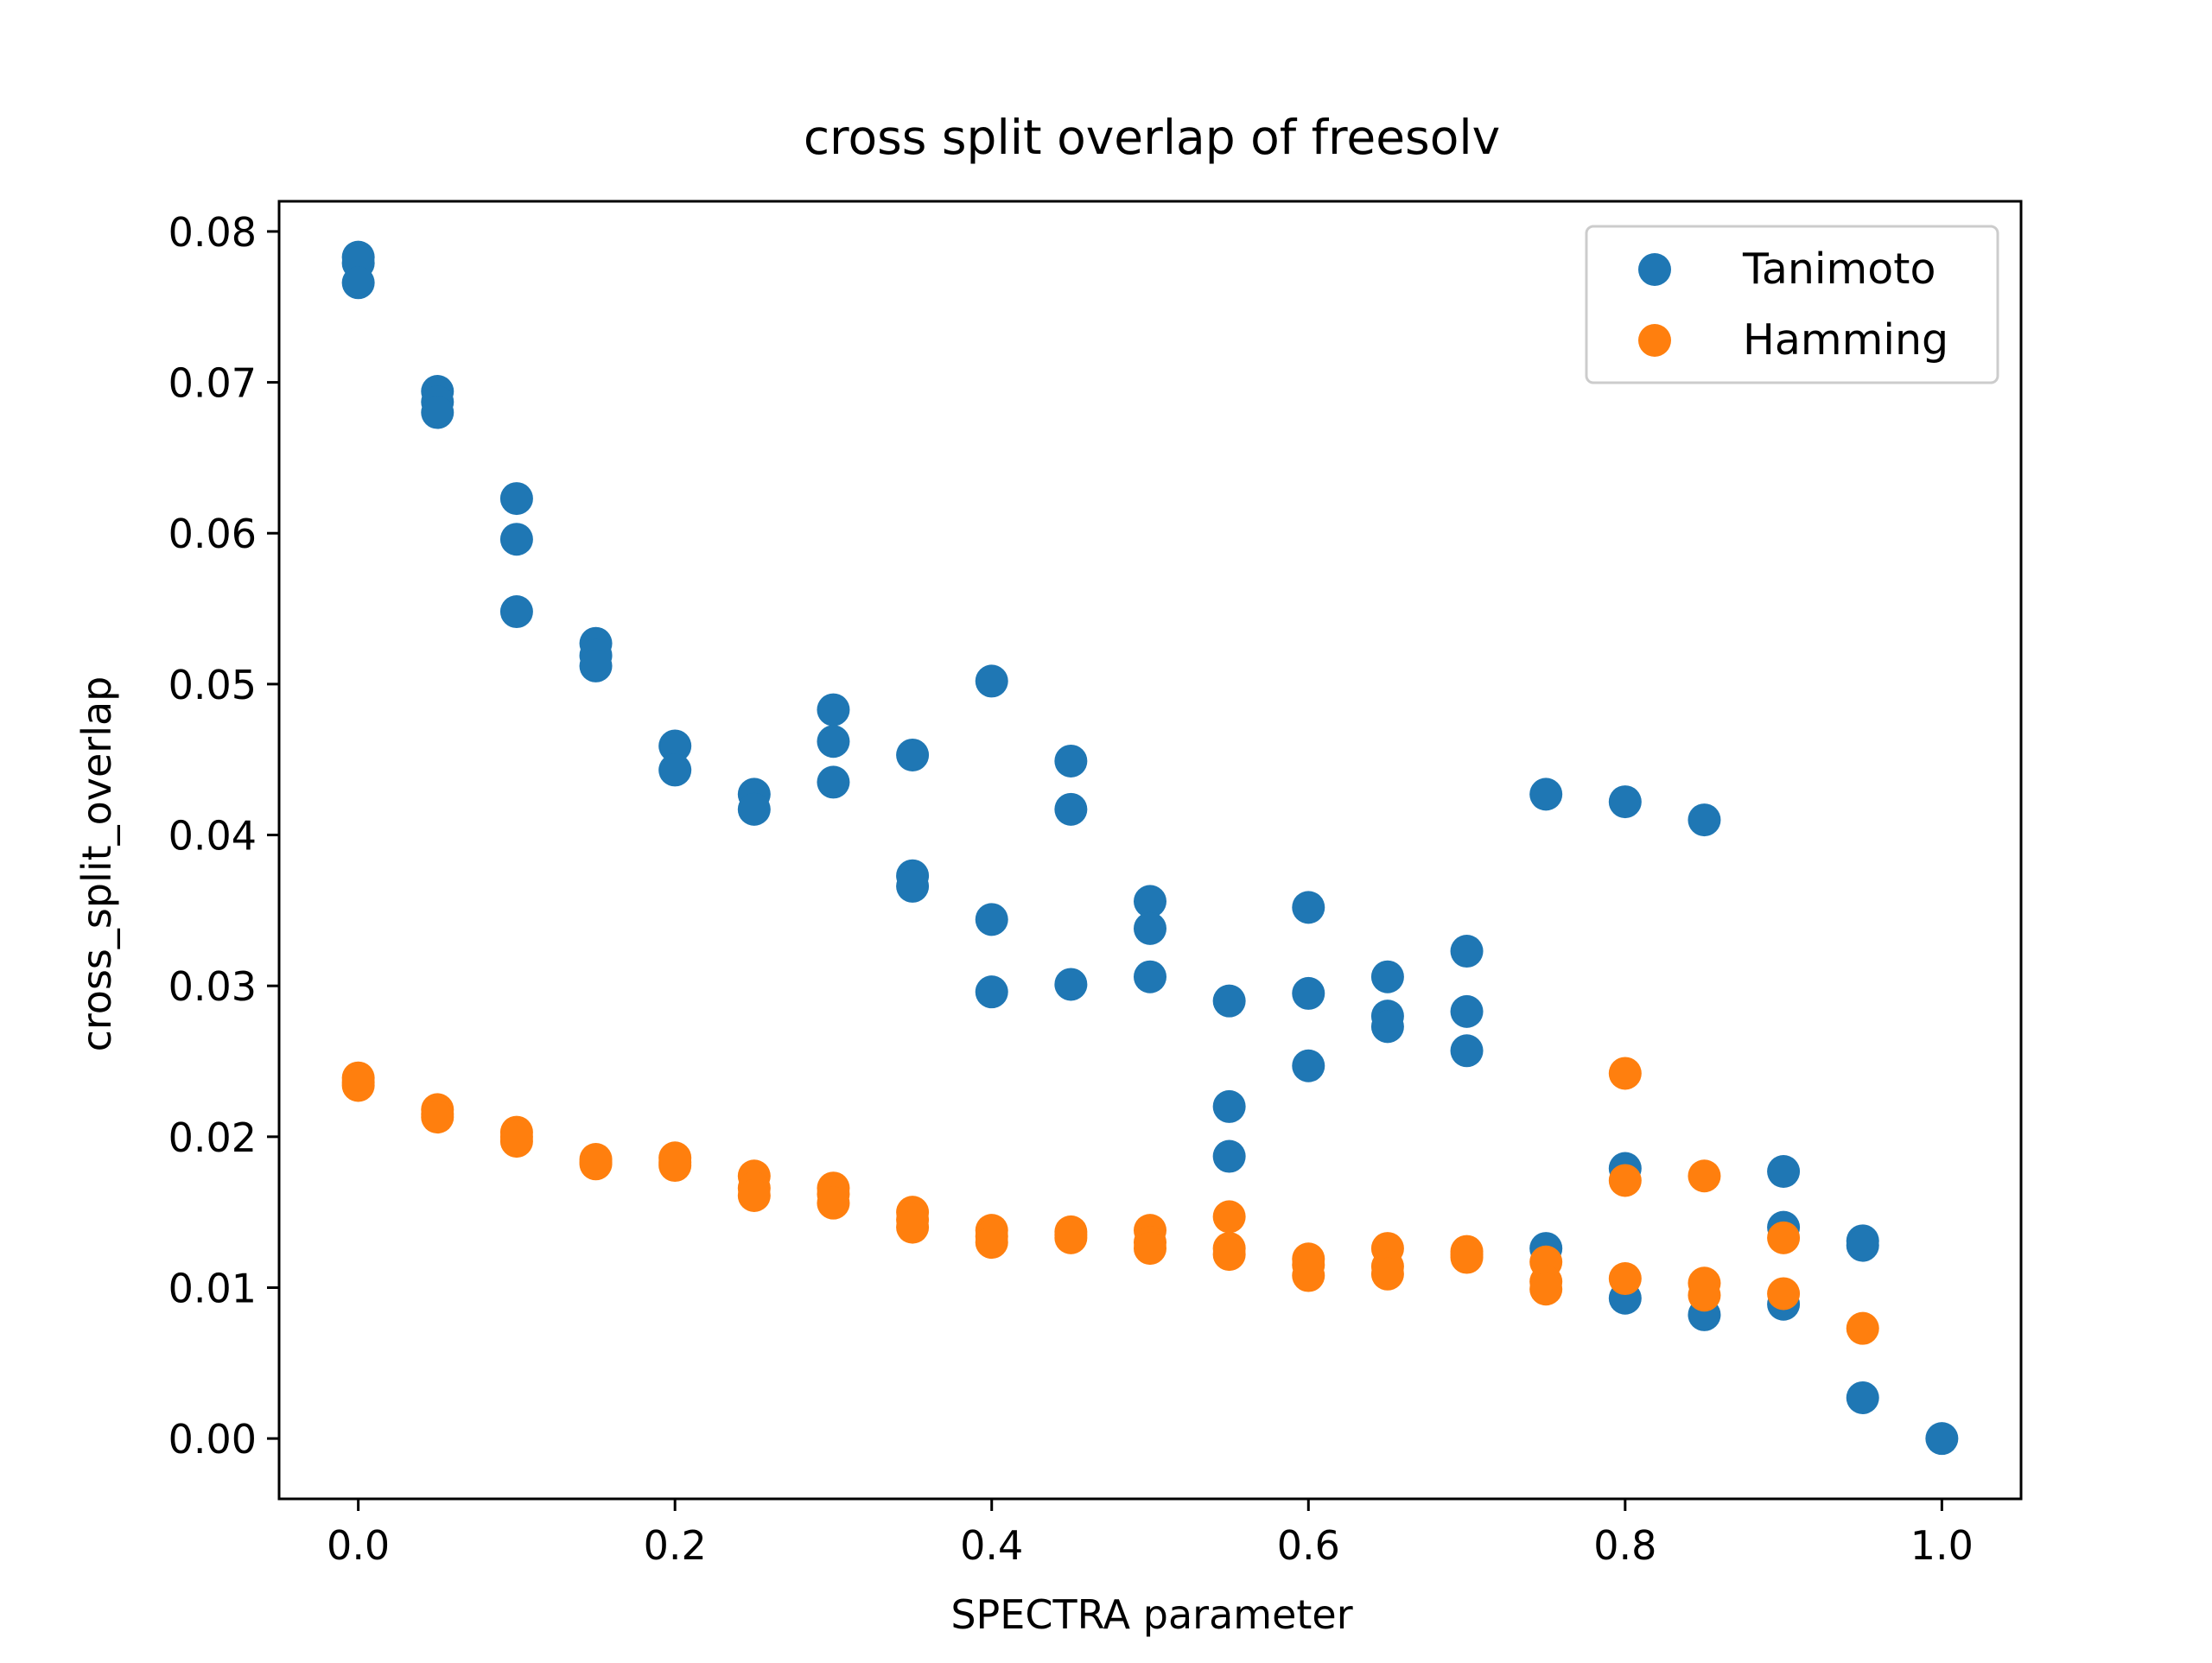 The image size is (2212, 1663). Describe the element at coordinates (212, 1138) in the screenshot. I see `y-tick-label: 0.02` at that location.